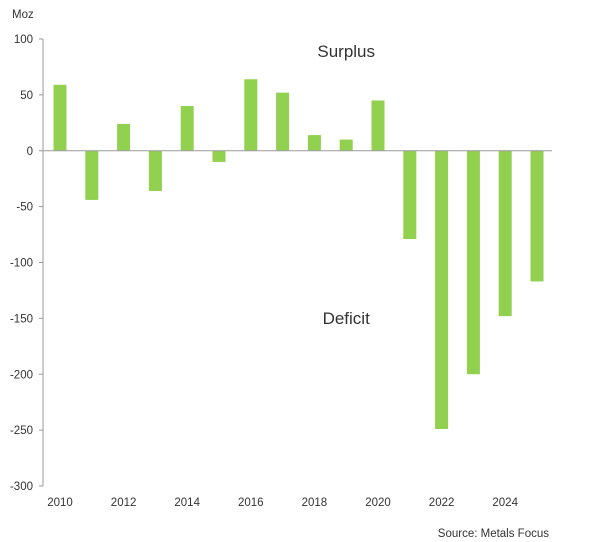  What do you see at coordinates (442, 503) in the screenshot?
I see `x-tick-label: 2022` at bounding box center [442, 503].